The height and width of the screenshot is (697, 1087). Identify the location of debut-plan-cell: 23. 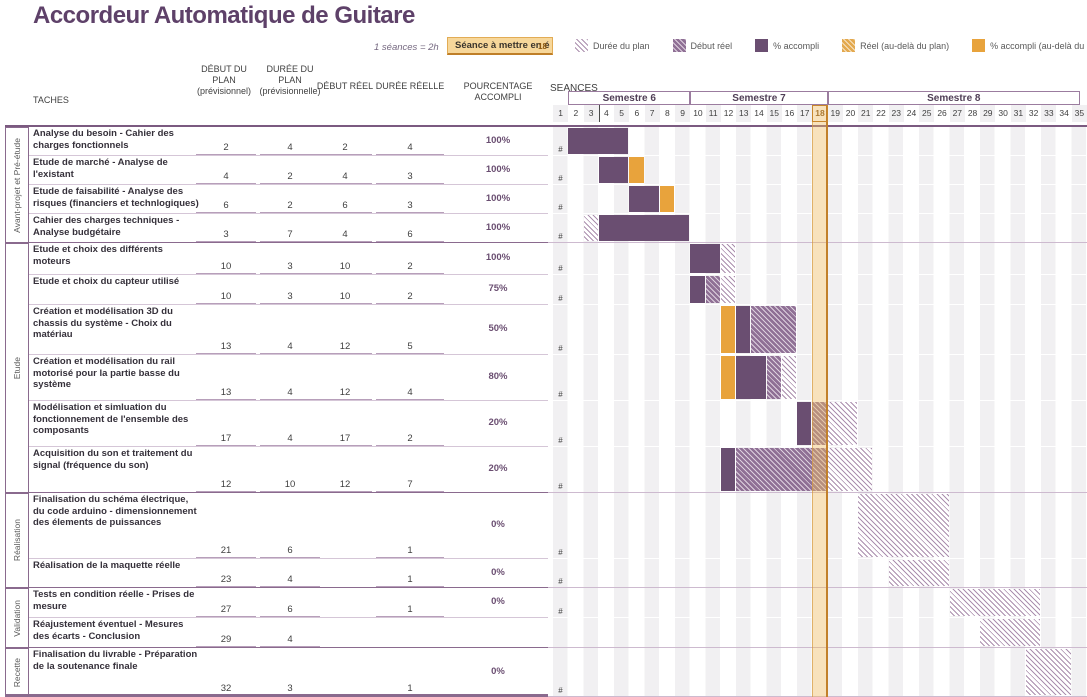
(226, 580).